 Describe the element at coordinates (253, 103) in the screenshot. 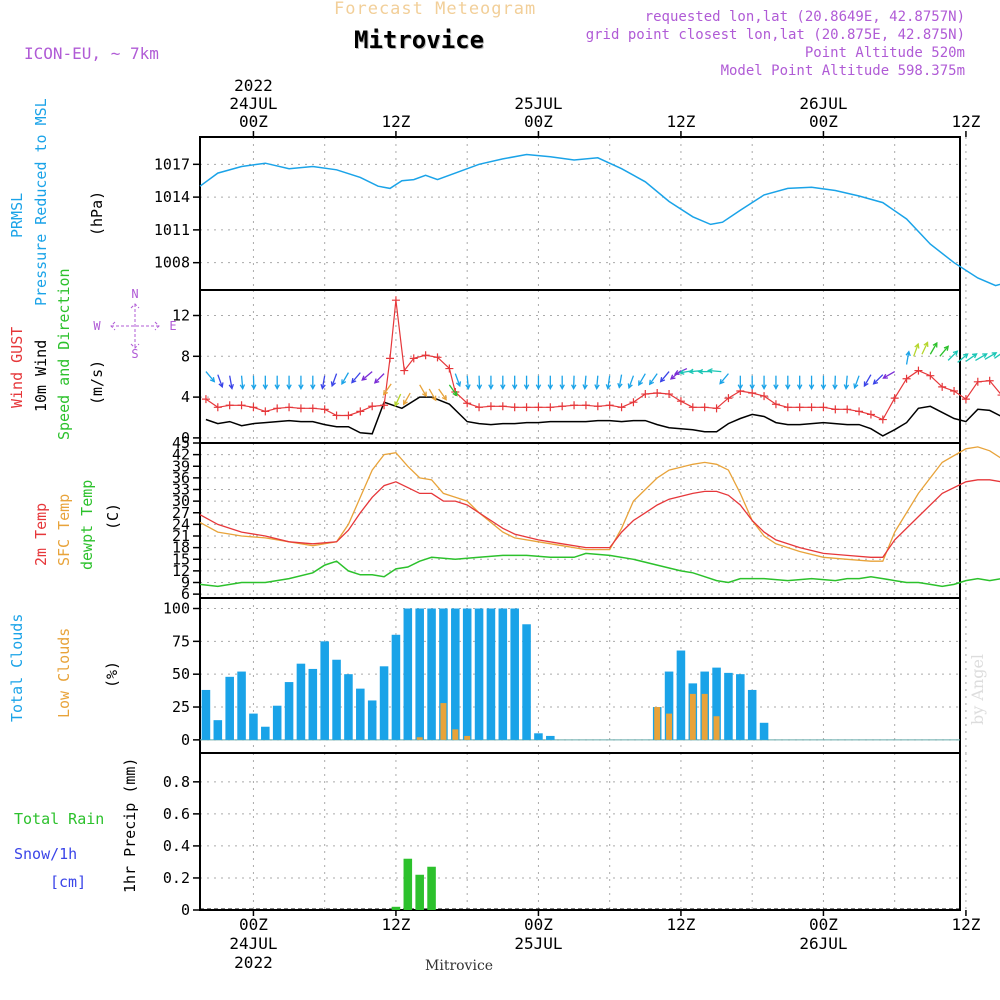

I see `top-x-tick-label: 24JUL` at that location.